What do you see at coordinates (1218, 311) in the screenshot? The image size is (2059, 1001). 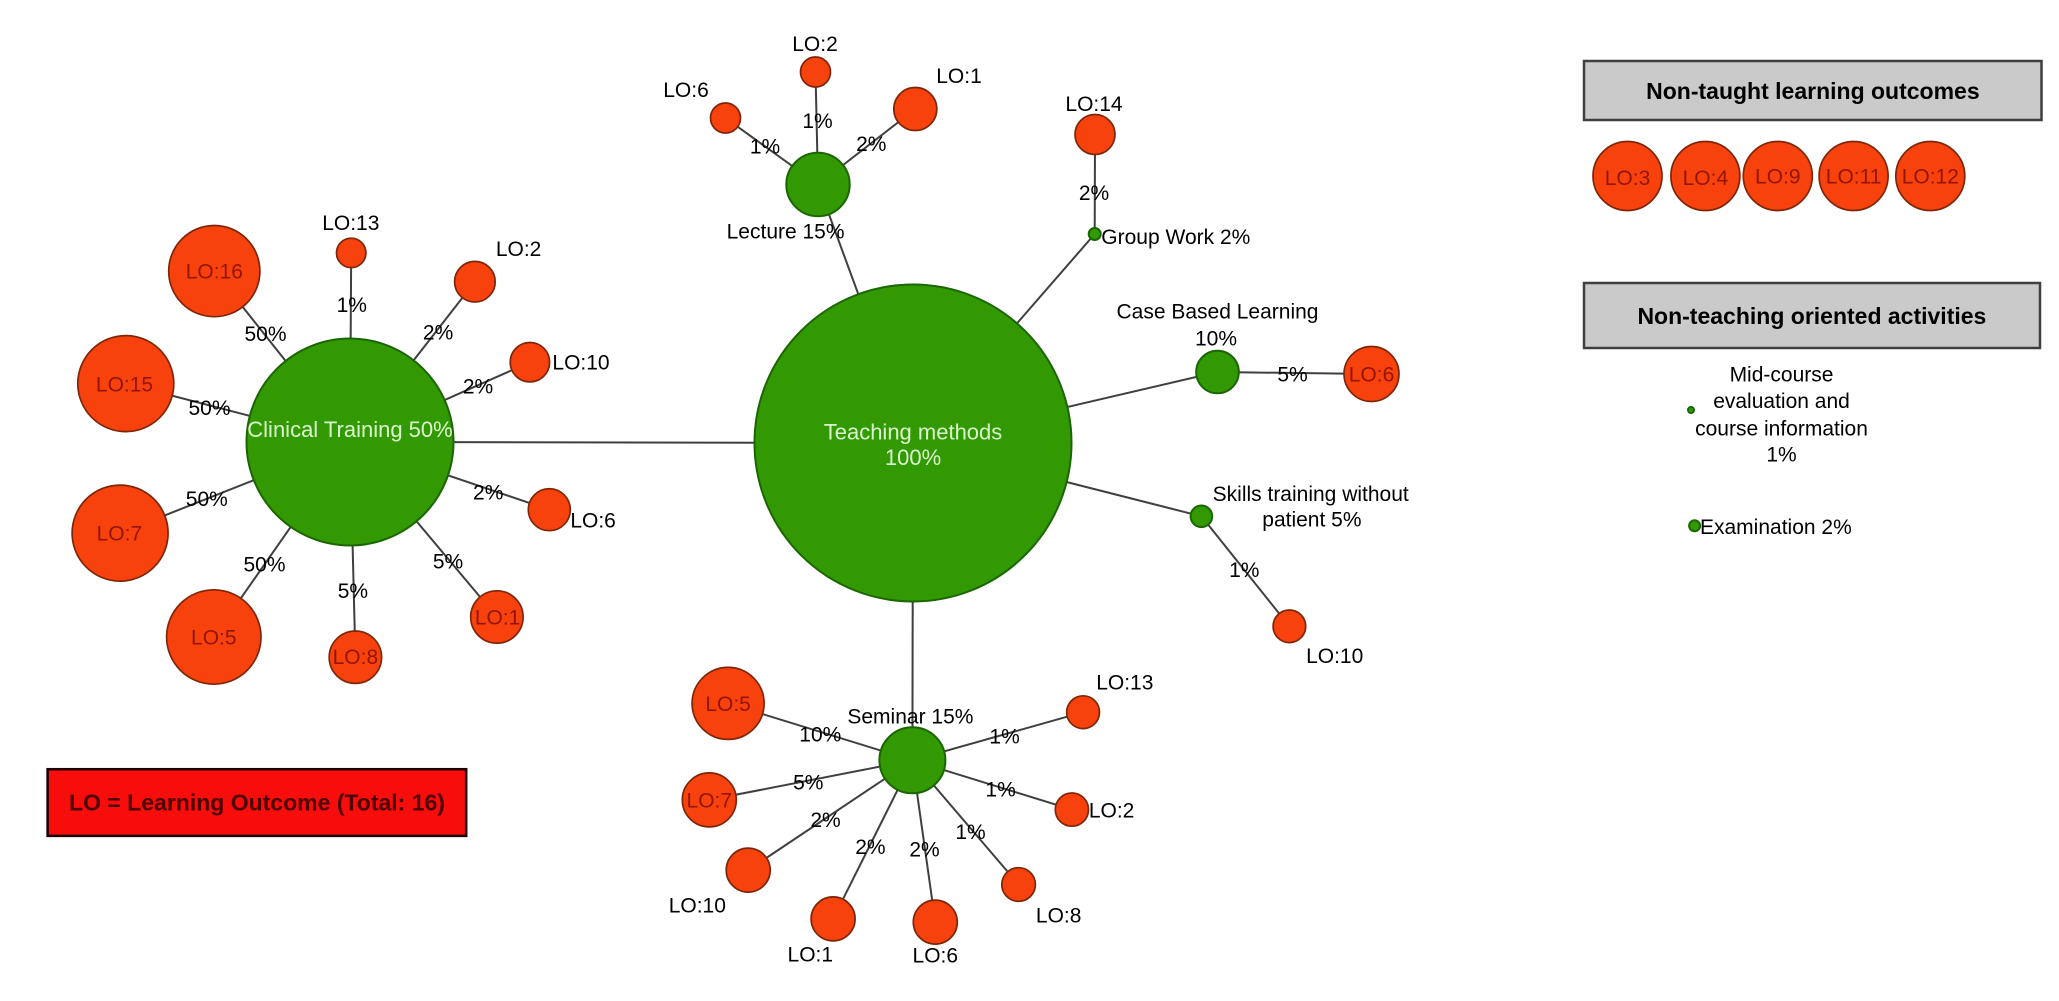 I see `svg-text: Case Based Learning` at bounding box center [1218, 311].